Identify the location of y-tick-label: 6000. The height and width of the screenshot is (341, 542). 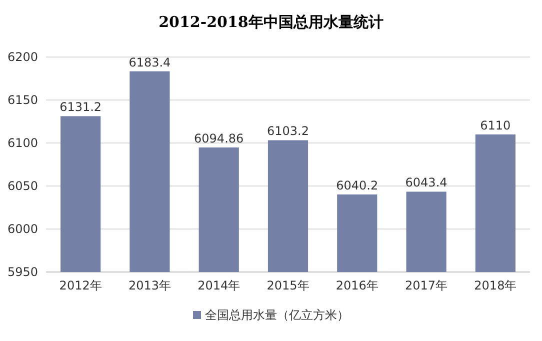
(22, 229).